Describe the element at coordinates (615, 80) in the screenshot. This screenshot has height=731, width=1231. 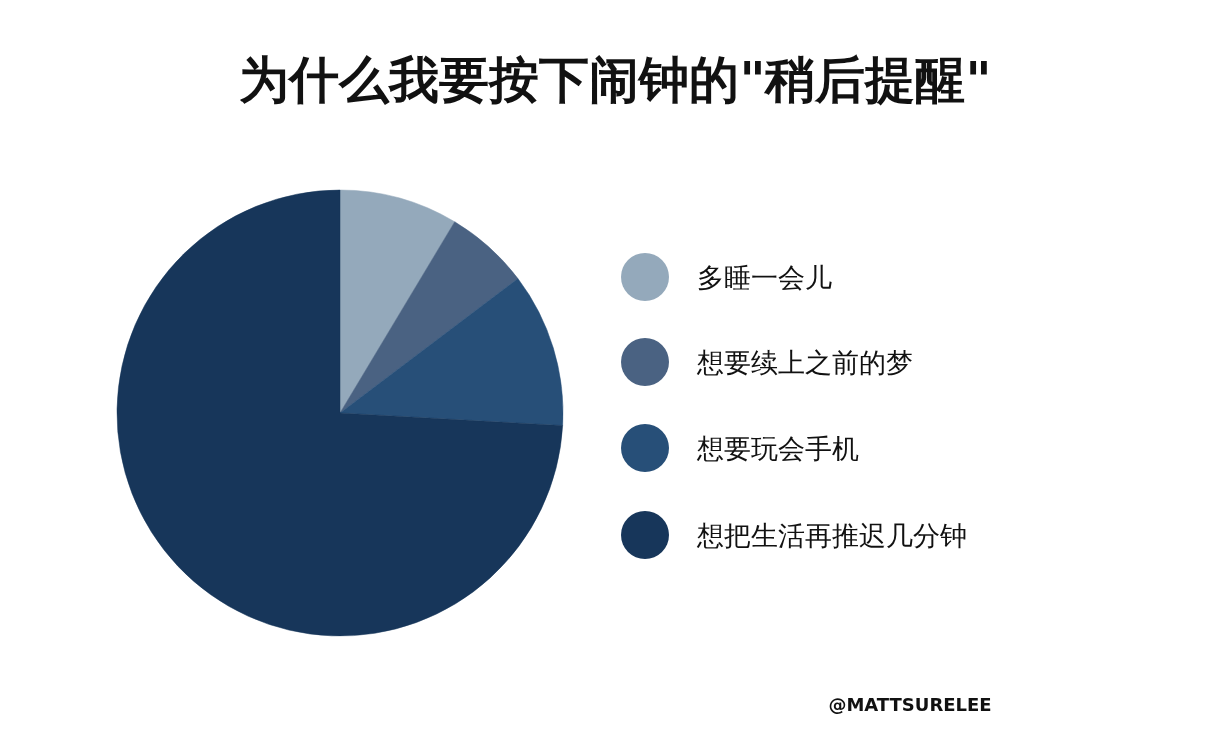
I see `chart-title: 为什么我要按下闹钟的"稍后提醒"` at that location.